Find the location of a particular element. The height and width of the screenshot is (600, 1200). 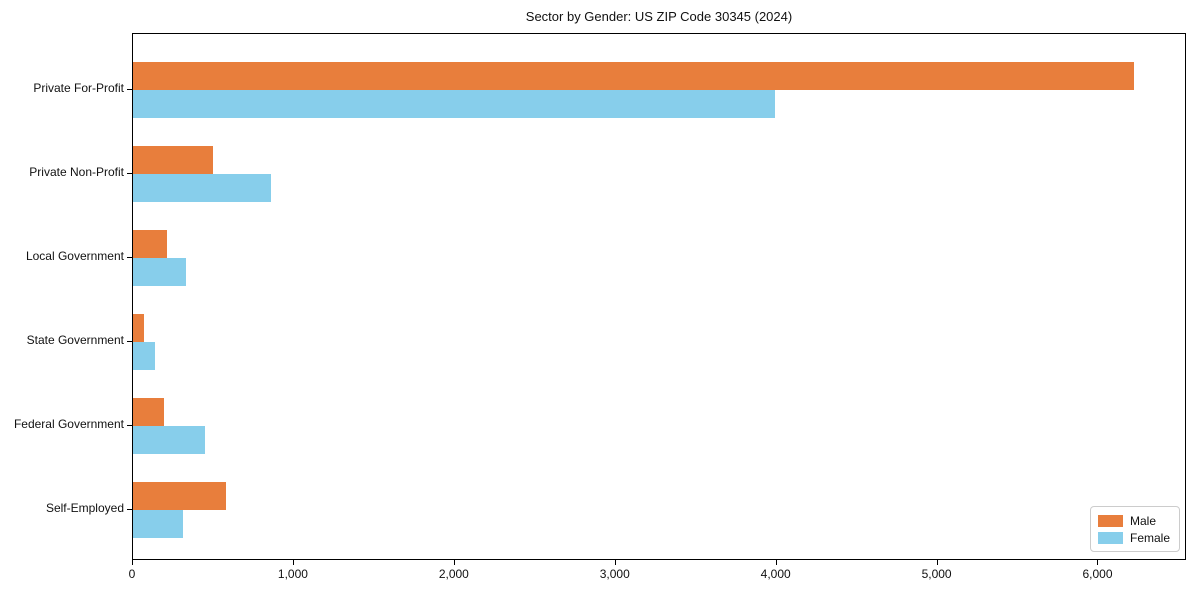

y-tick-mark-self-employed is located at coordinates (129, 509).